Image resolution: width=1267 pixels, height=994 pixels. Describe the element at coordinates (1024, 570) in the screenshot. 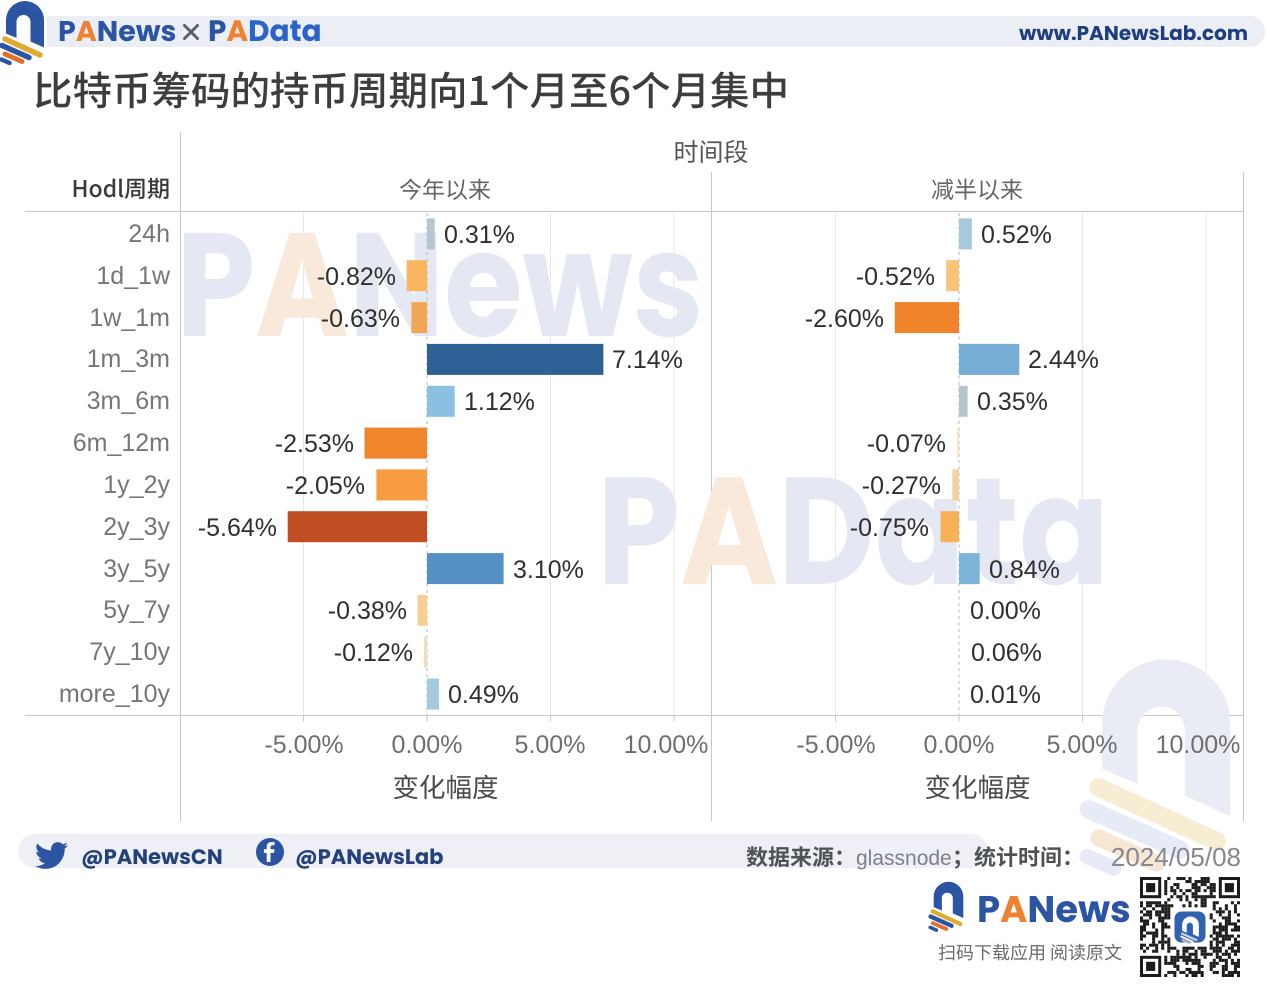

I see `svg-text: 0.84%` at that location.